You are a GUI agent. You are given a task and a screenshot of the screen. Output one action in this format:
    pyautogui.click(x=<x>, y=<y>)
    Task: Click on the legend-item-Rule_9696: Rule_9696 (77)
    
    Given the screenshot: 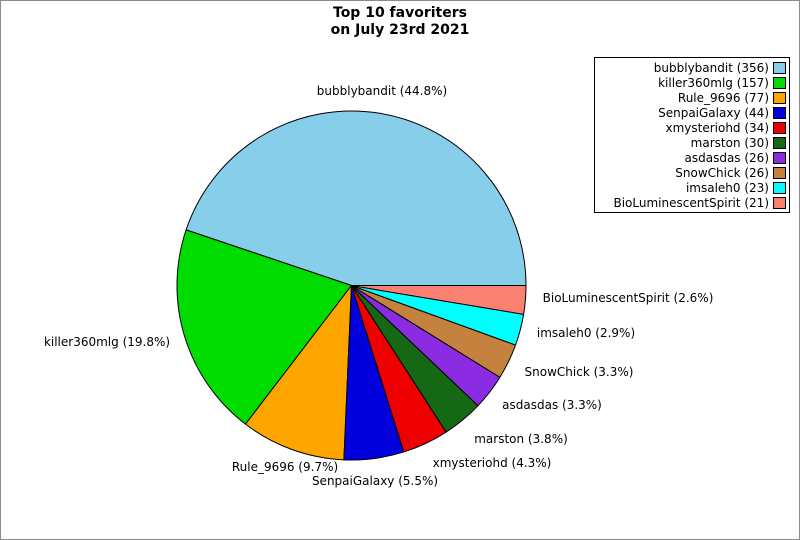 What is the action you would take?
    pyautogui.click(x=692, y=97)
    